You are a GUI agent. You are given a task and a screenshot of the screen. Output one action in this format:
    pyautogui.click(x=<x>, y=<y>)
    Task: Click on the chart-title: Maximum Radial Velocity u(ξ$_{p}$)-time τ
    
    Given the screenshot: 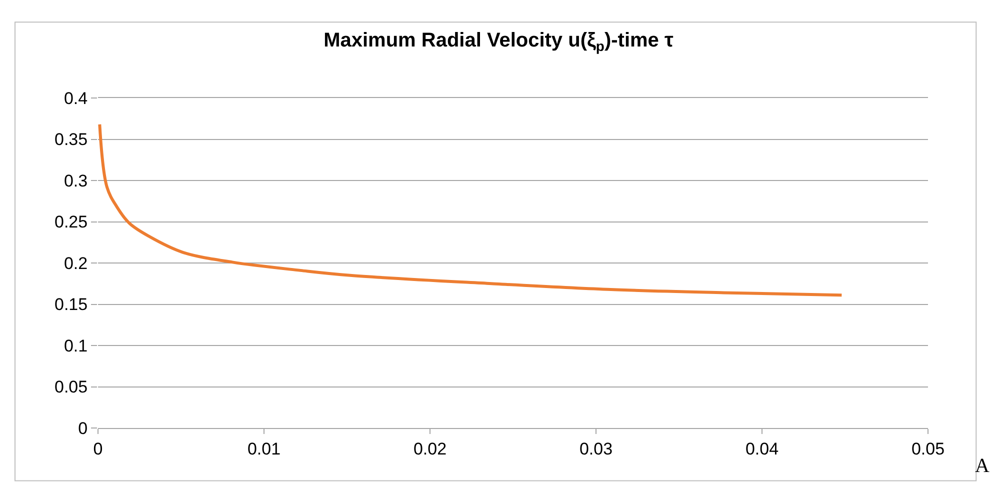 What is the action you would take?
    pyautogui.click(x=499, y=42)
    